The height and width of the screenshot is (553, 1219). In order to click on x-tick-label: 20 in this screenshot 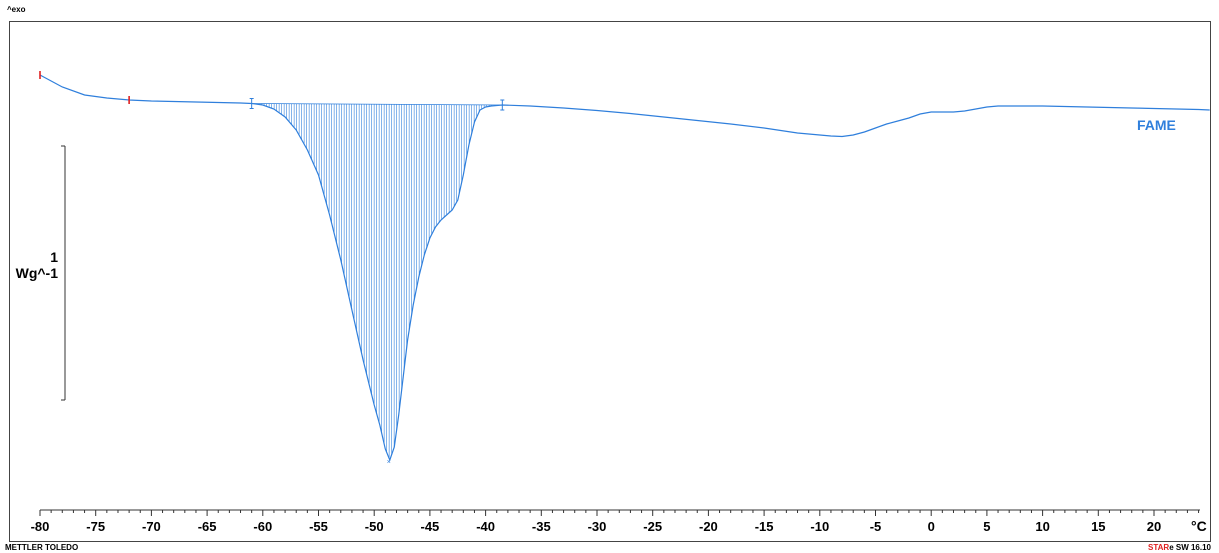, I will do `click(1154, 526)`.